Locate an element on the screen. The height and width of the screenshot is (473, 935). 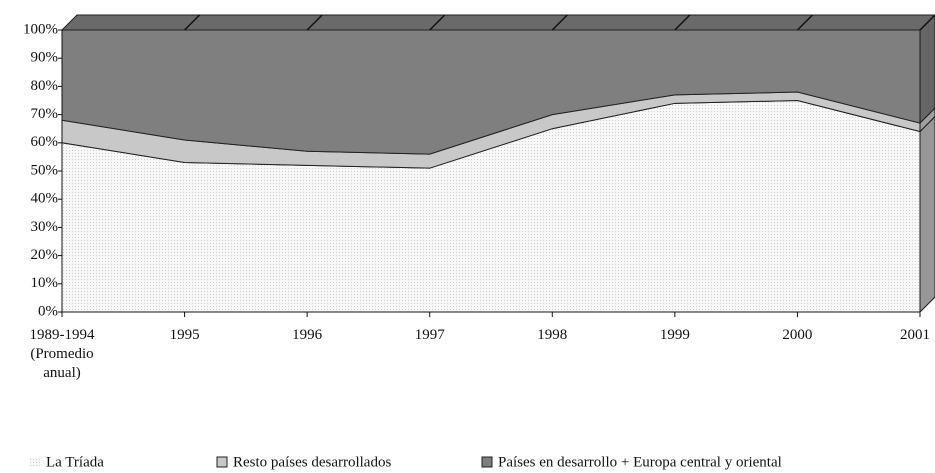
y-tick-label: 60% is located at coordinates (45, 142).